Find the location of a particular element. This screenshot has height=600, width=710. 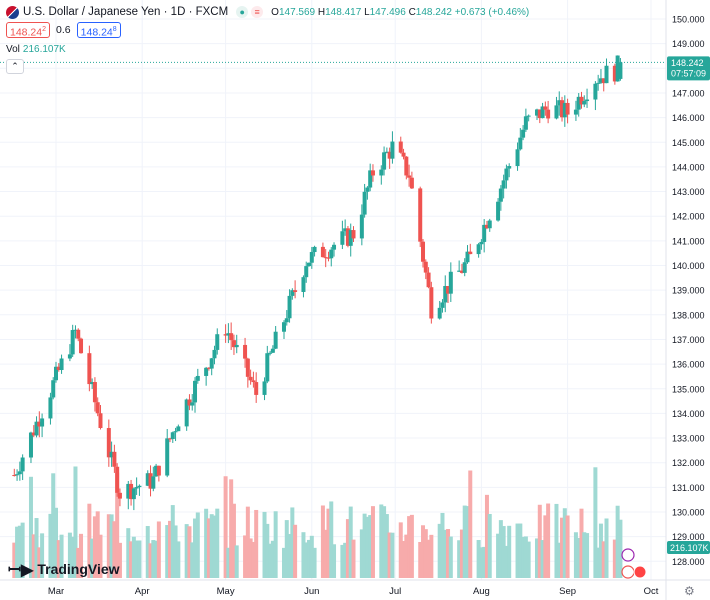

collapse-legend-button: ⌃ is located at coordinates (15, 66).